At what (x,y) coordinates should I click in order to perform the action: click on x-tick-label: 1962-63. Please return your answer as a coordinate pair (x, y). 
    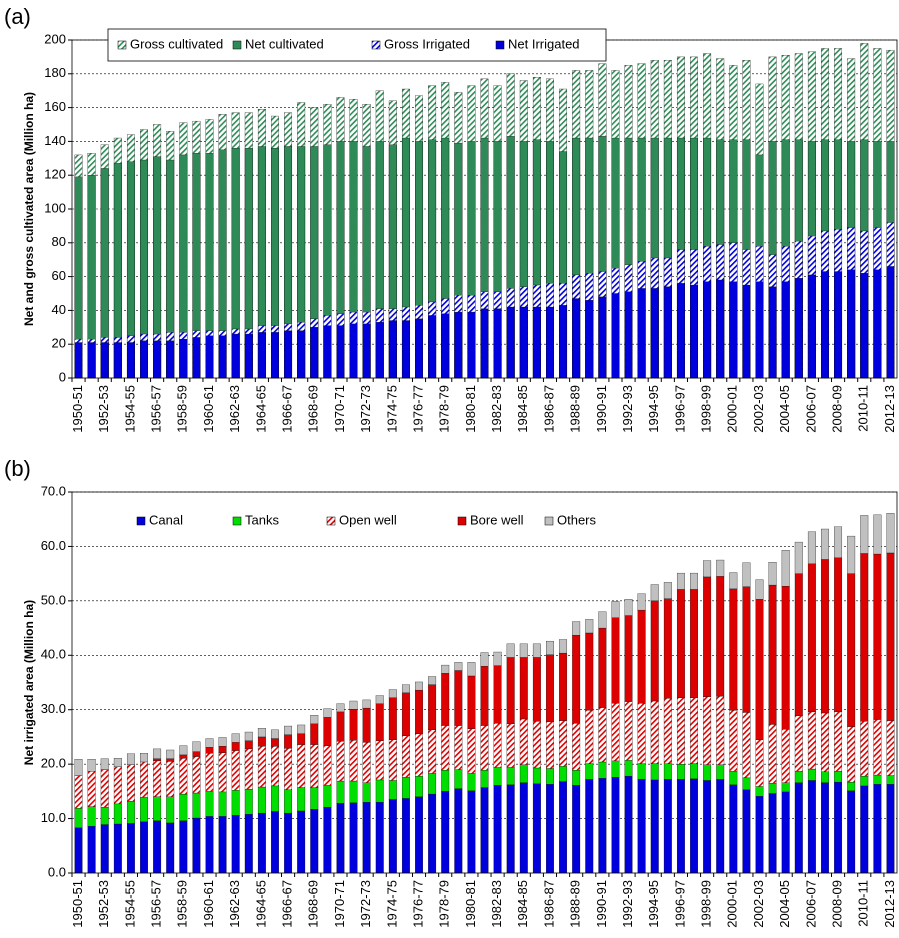
    Looking at the image, I should click on (234, 904).